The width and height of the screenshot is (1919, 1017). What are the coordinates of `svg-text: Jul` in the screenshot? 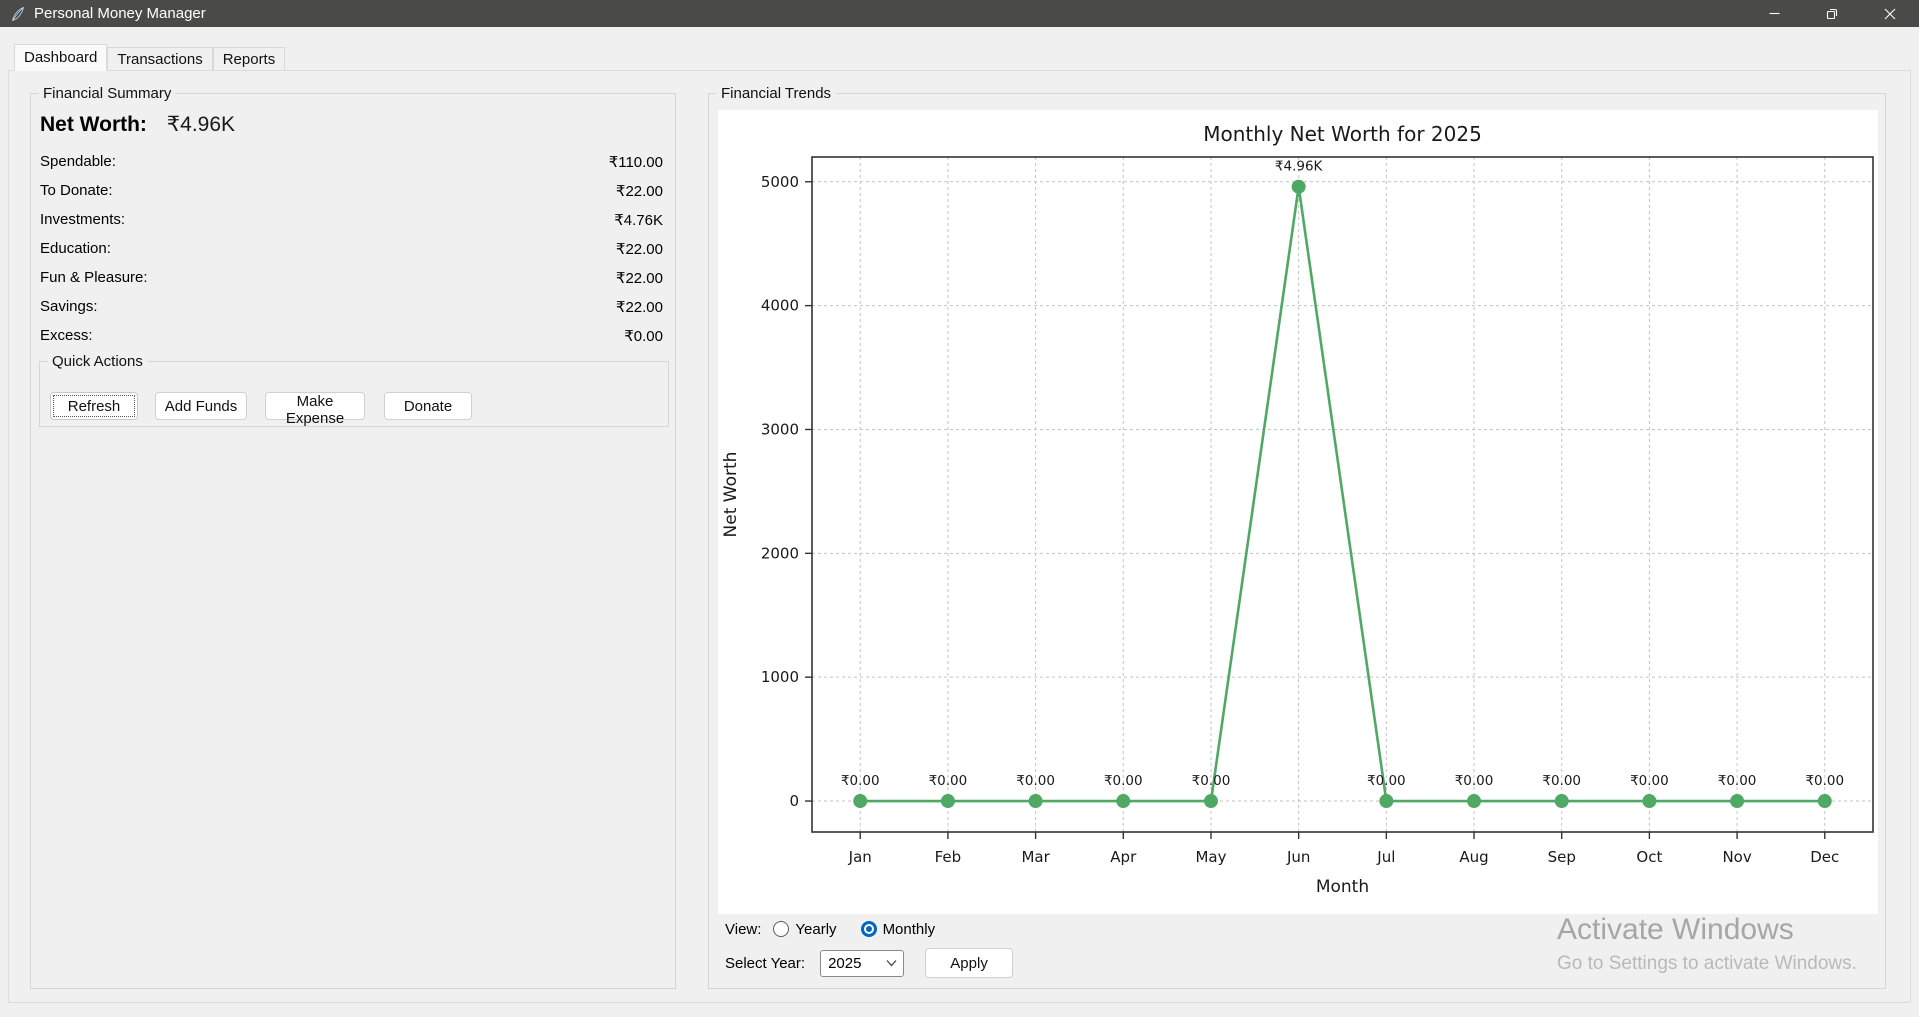 It's located at (1385, 857).